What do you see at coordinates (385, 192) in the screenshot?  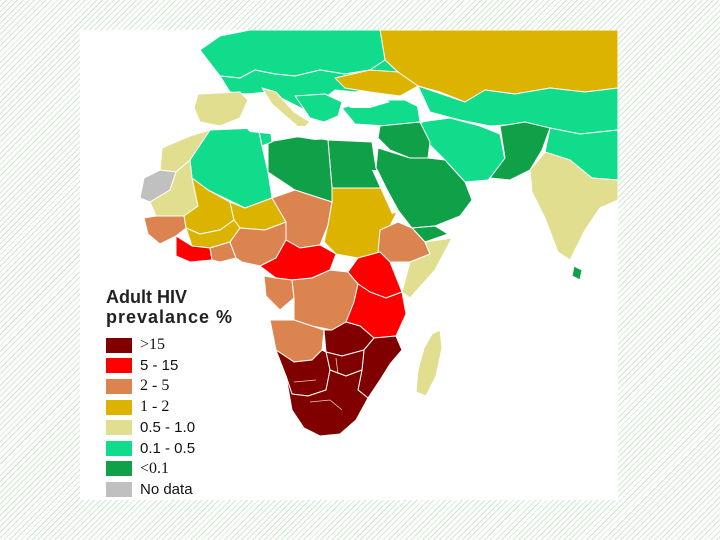 I see `red-sea` at bounding box center [385, 192].